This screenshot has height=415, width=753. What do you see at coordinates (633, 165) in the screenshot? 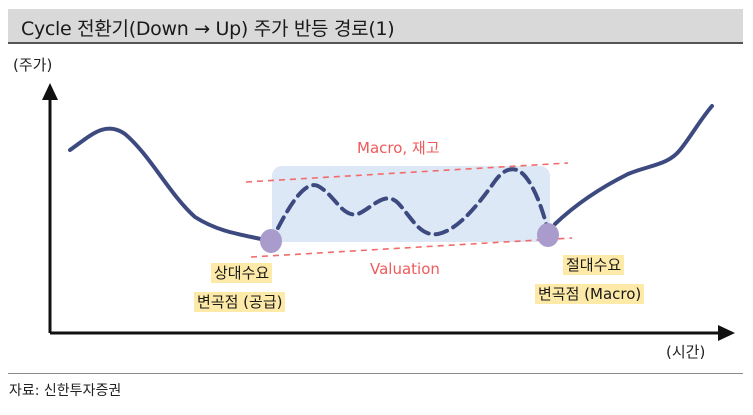
I see `price-line-recovery` at bounding box center [633, 165].